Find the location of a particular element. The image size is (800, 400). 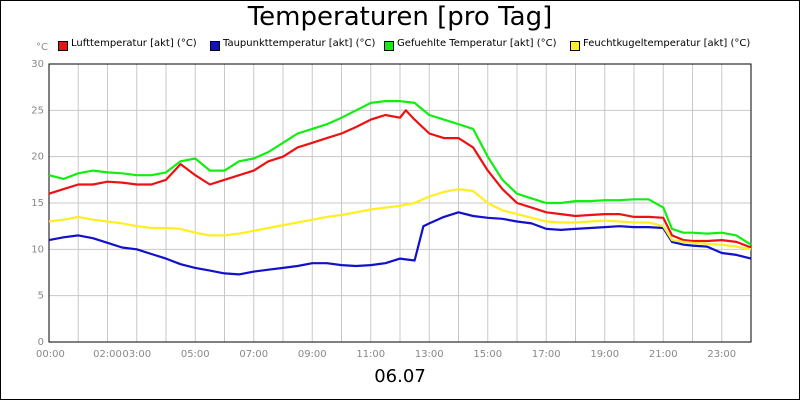

x-tick-label: 21:00 is located at coordinates (663, 354).